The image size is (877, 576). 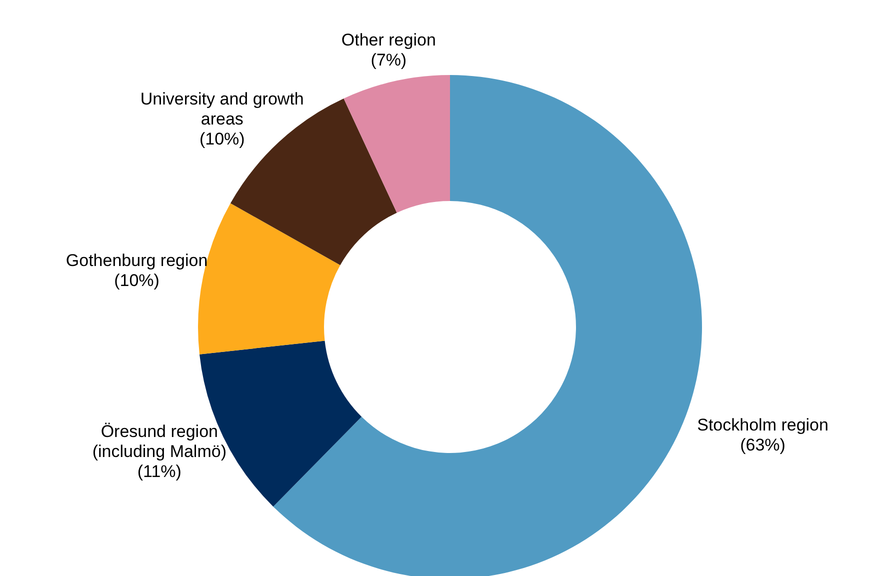 I want to click on data-label: (11%), so click(x=159, y=471).